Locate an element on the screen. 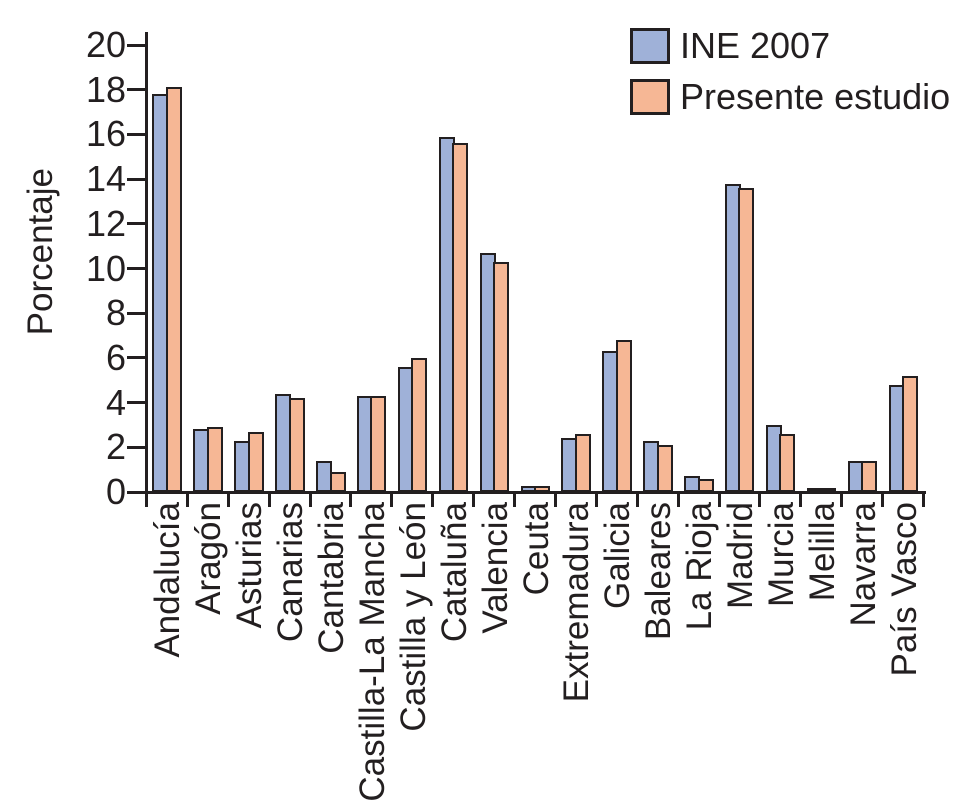 The image size is (958, 808). x-axis-label: Melilla is located at coordinates (823, 554).